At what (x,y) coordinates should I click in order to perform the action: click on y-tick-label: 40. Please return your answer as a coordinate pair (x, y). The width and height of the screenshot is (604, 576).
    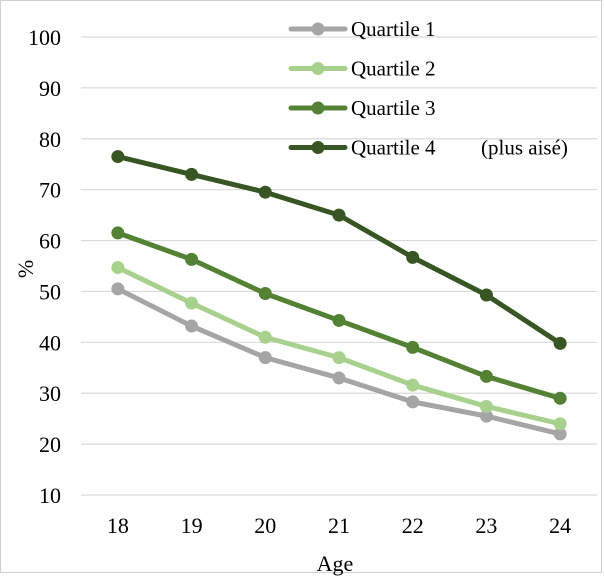
    Looking at the image, I should click on (50, 342).